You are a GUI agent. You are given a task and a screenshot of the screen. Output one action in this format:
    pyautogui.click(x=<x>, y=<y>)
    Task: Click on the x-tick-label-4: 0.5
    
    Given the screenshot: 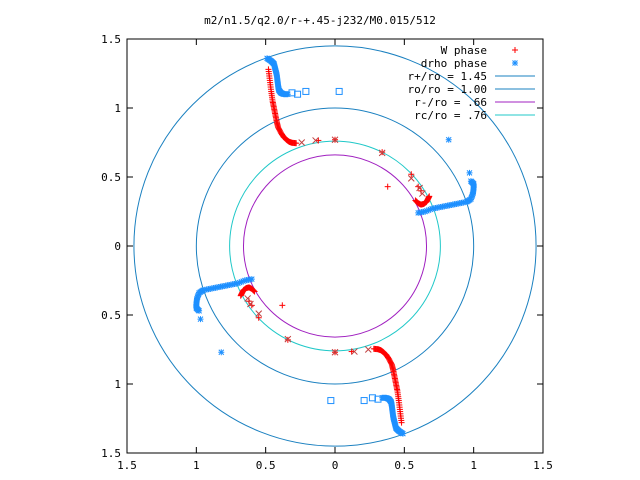 What is the action you would take?
    pyautogui.click(x=404, y=465)
    